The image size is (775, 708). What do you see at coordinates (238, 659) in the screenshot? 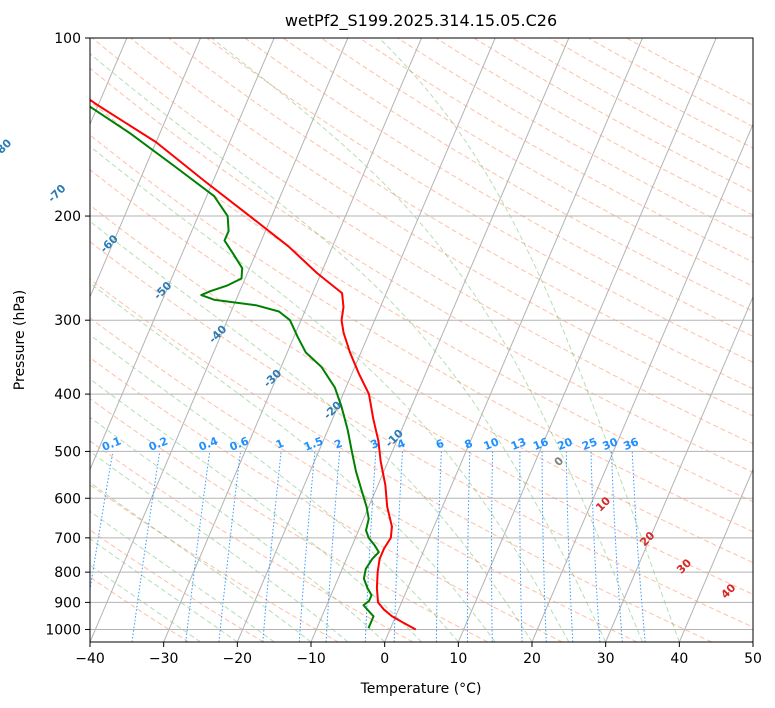
I see `x-tick-label: −20` at bounding box center [238, 659].